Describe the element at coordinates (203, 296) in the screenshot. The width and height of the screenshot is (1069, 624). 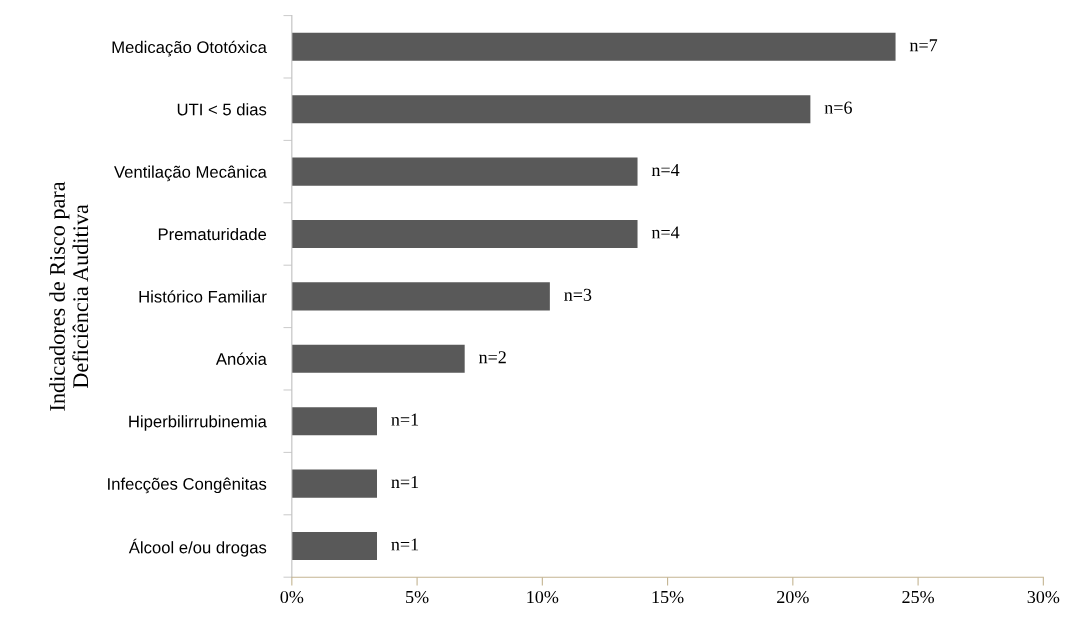
I see `y-tick-label: Histórico Familiar` at that location.